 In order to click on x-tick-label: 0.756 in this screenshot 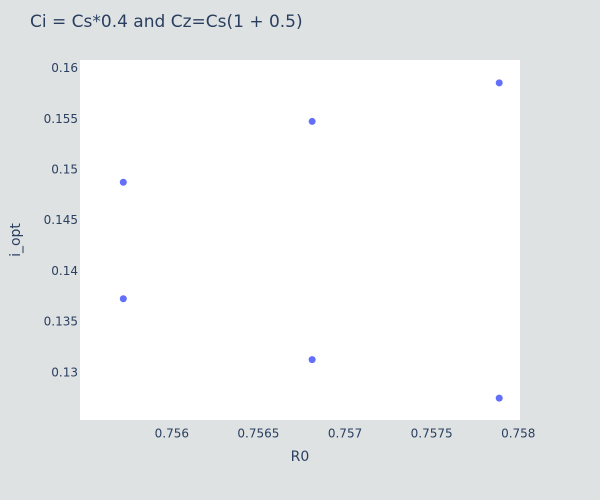, I will do `click(172, 434)`.